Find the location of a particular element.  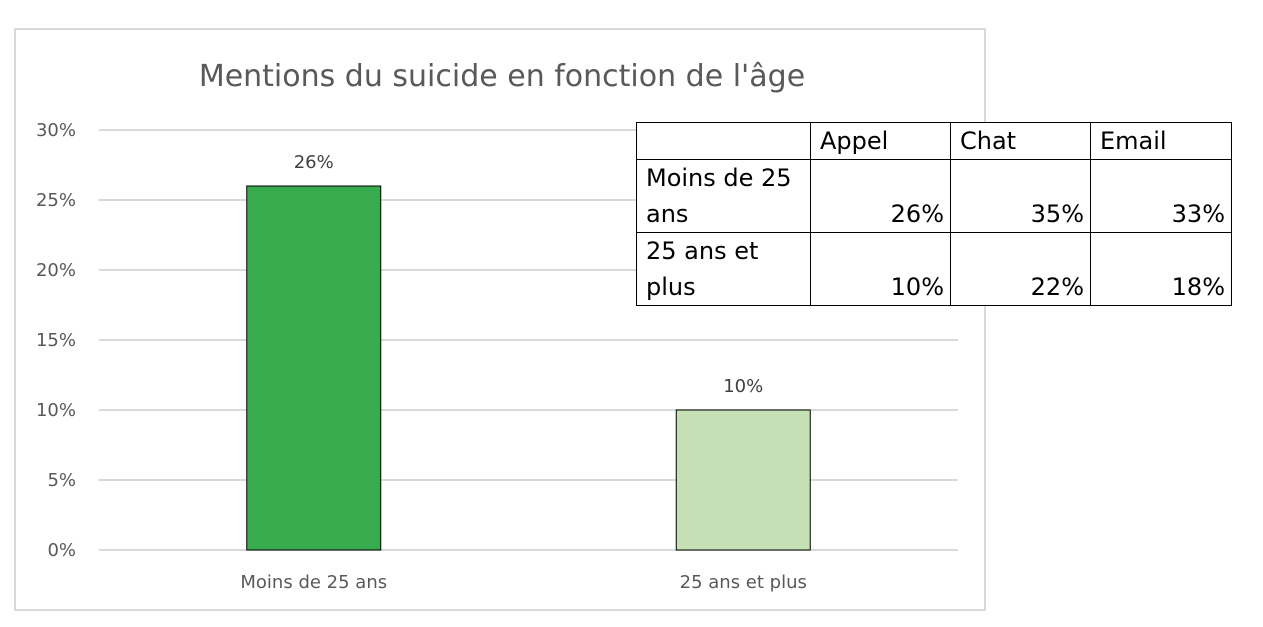

y-tick-label: 20% is located at coordinates (56, 270).